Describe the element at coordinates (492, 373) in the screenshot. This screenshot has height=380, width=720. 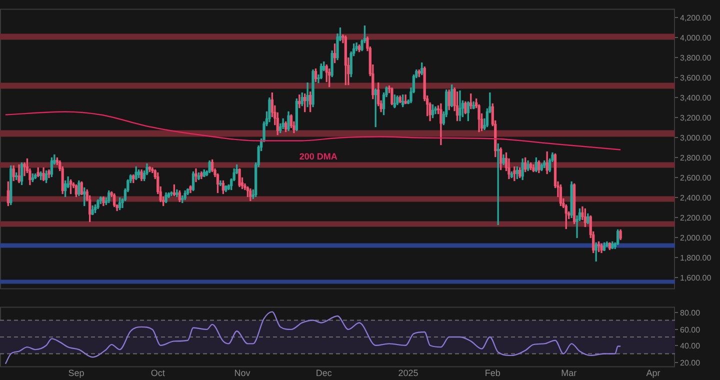
I see `x-tick-label: Feb` at that location.